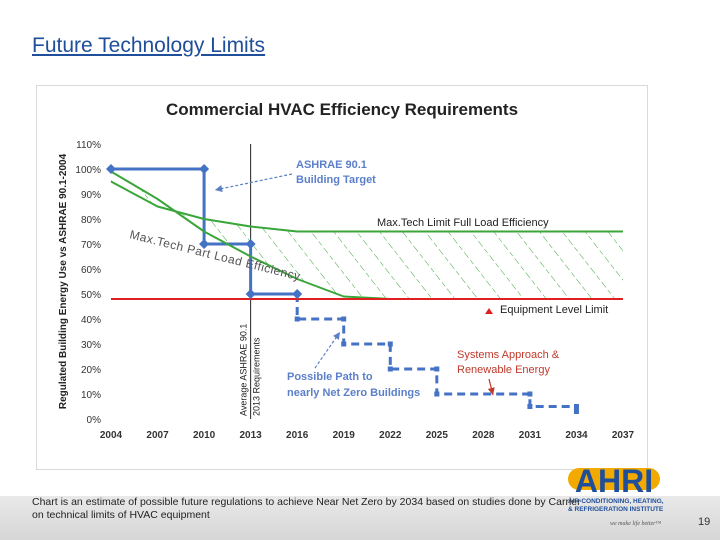 The width and height of the screenshot is (720, 540). Describe the element at coordinates (204, 435) in the screenshot. I see `x-tick-label: 2010` at that location.